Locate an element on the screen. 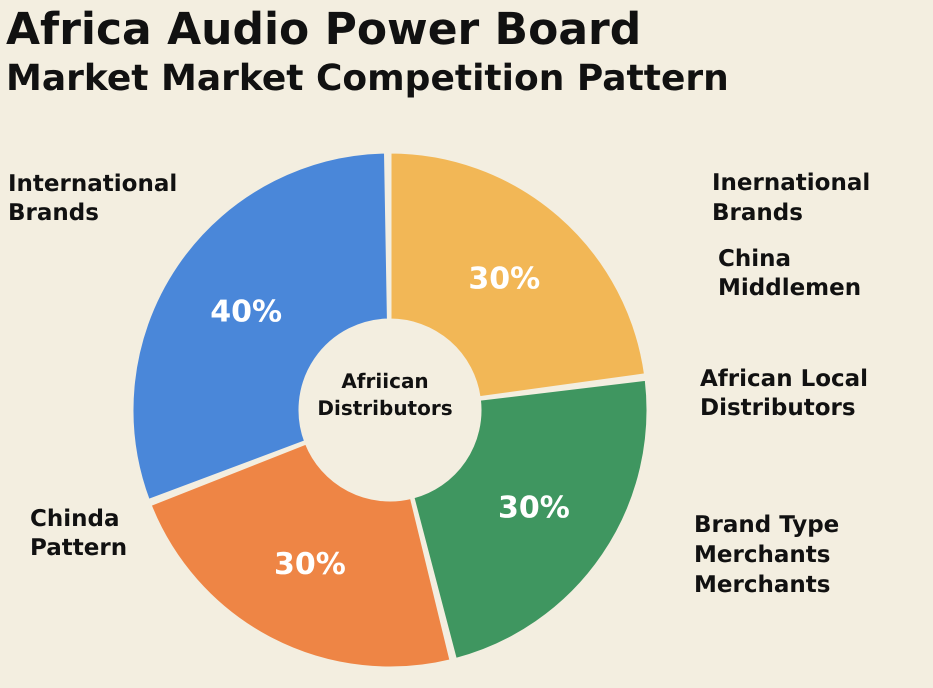 The height and width of the screenshot is (688, 933). slice-label: African Local Distributors is located at coordinates (785, 394).